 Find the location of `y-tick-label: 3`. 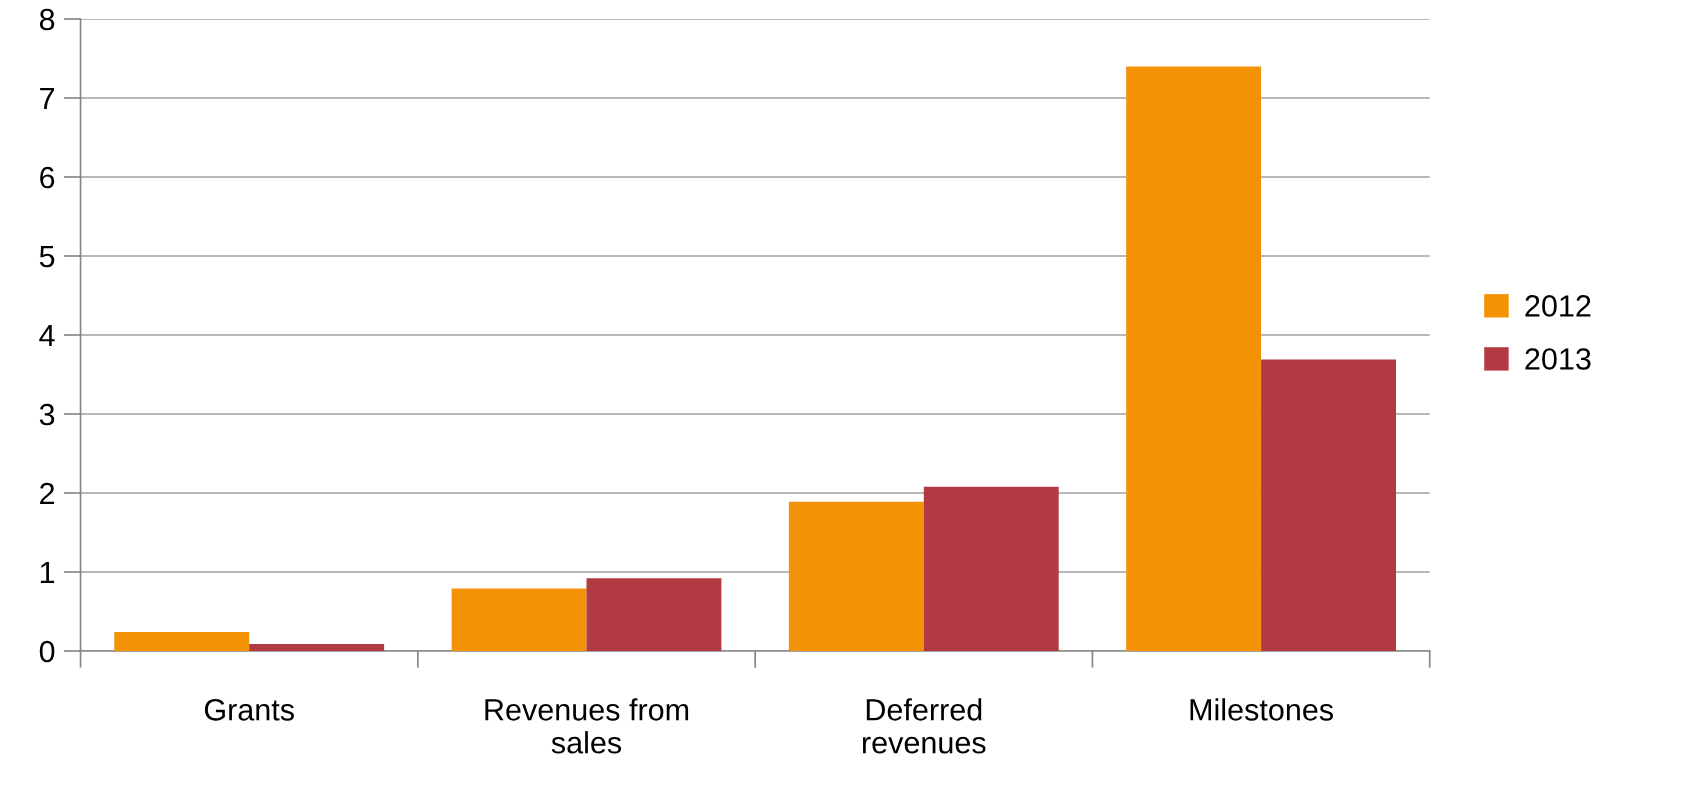

y-tick-label: 3 is located at coordinates (47, 414).